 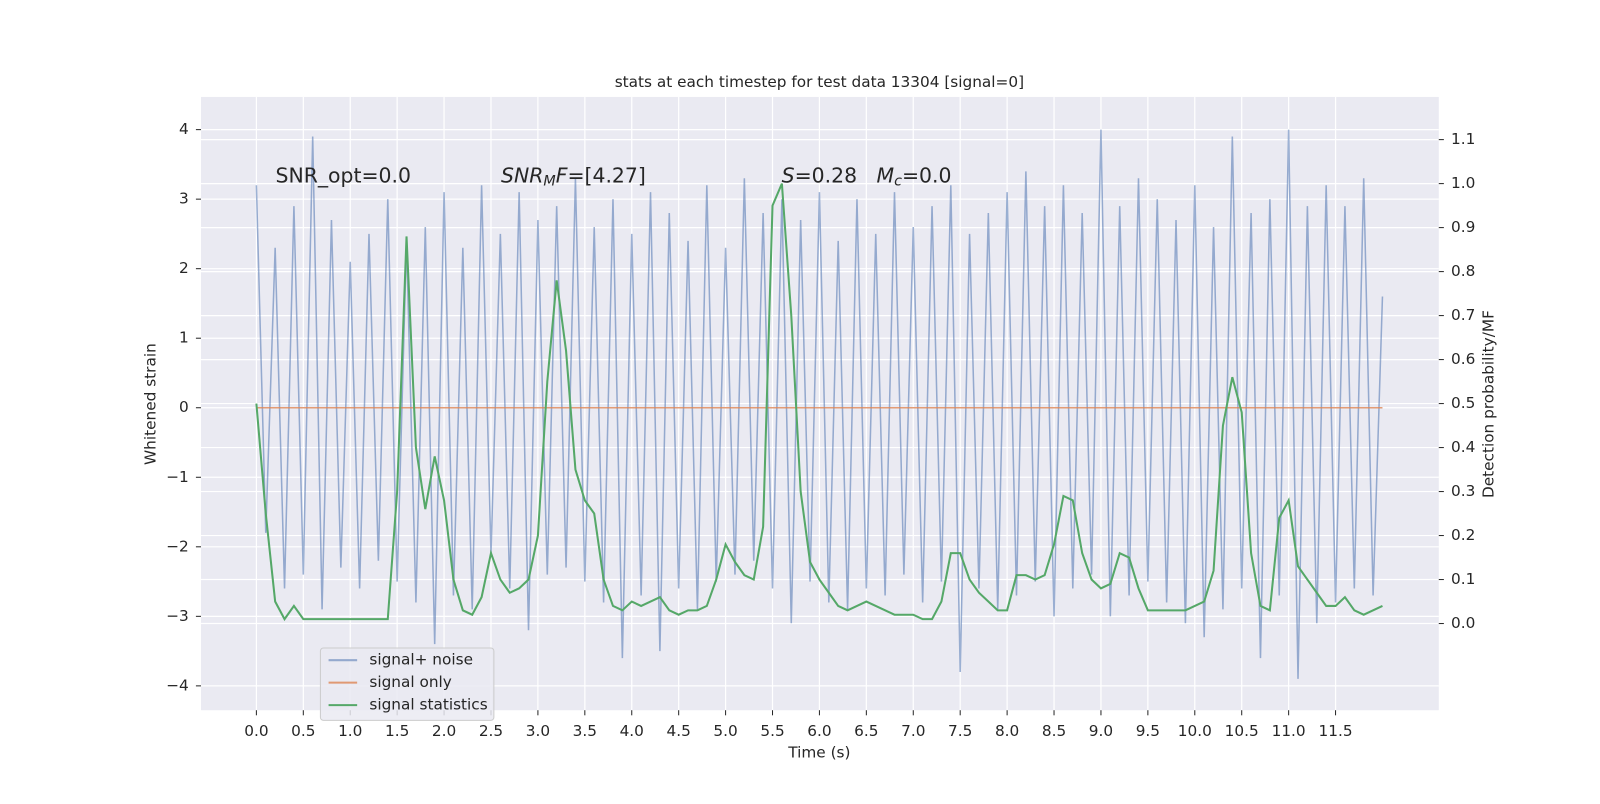 I want to click on annotation: S=0.28 Mc=0.0, so click(x=867, y=177).